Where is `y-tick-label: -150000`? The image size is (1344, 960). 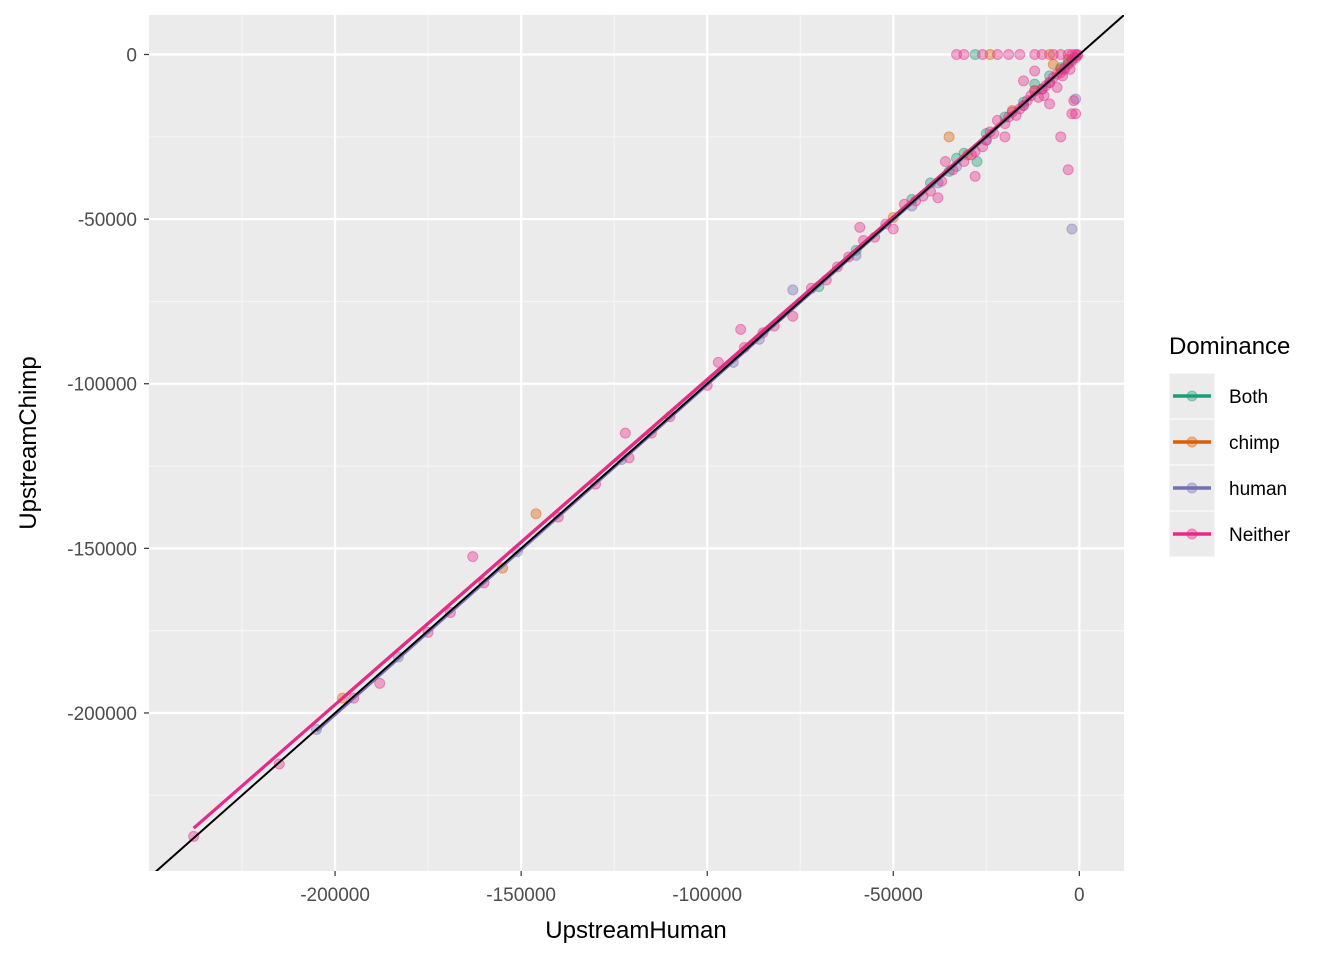 y-tick-label: -150000 is located at coordinates (102, 549).